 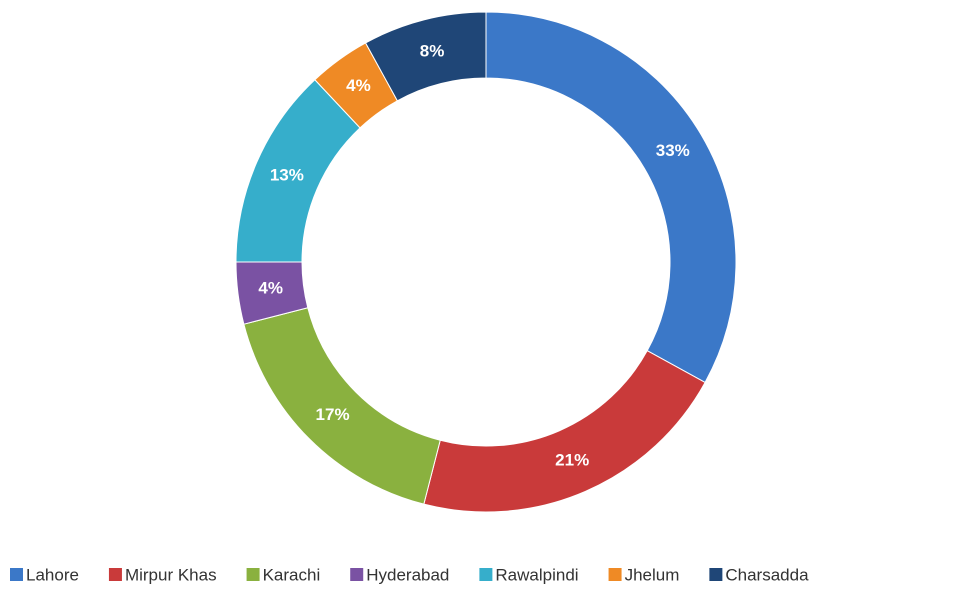 I want to click on legend-label: Karachi, so click(x=292, y=574).